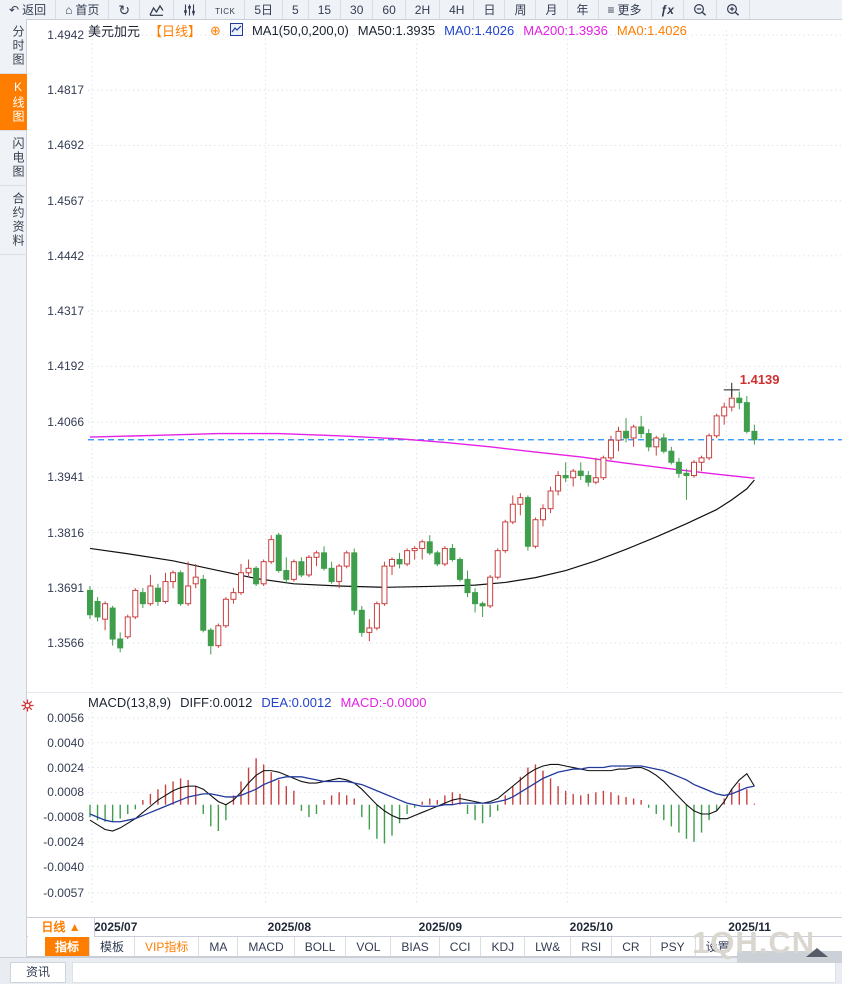 The image size is (842, 984). I want to click on sidebar-timeshare-chart: 分时图, so click(13, 46).